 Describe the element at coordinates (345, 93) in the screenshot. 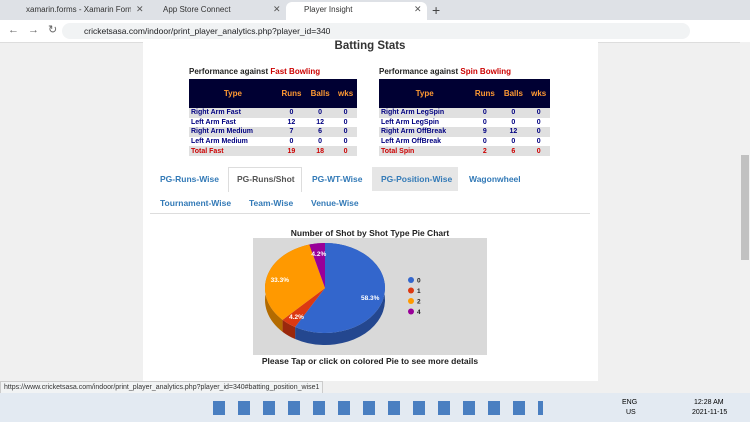

I see `header-cell: wks` at that location.